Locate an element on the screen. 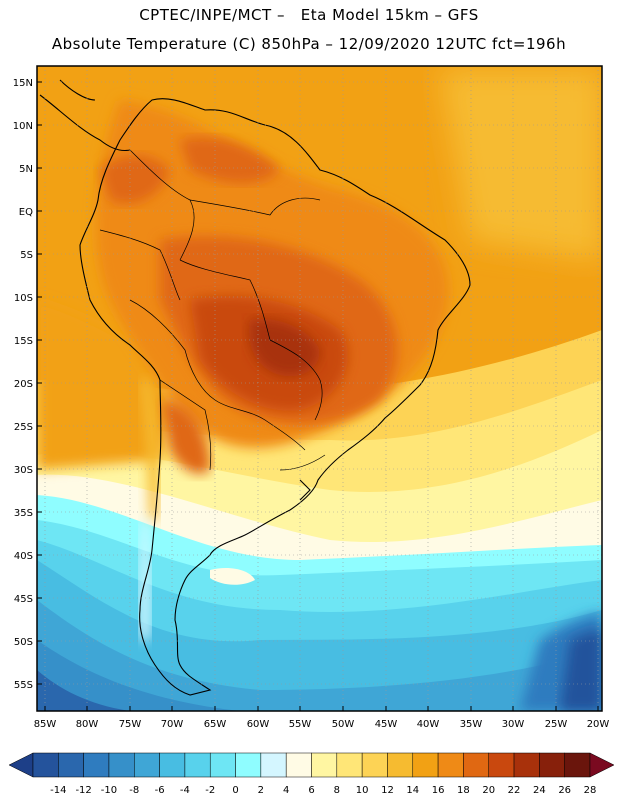  colorbar-tick-label: -2 is located at coordinates (210, 790).